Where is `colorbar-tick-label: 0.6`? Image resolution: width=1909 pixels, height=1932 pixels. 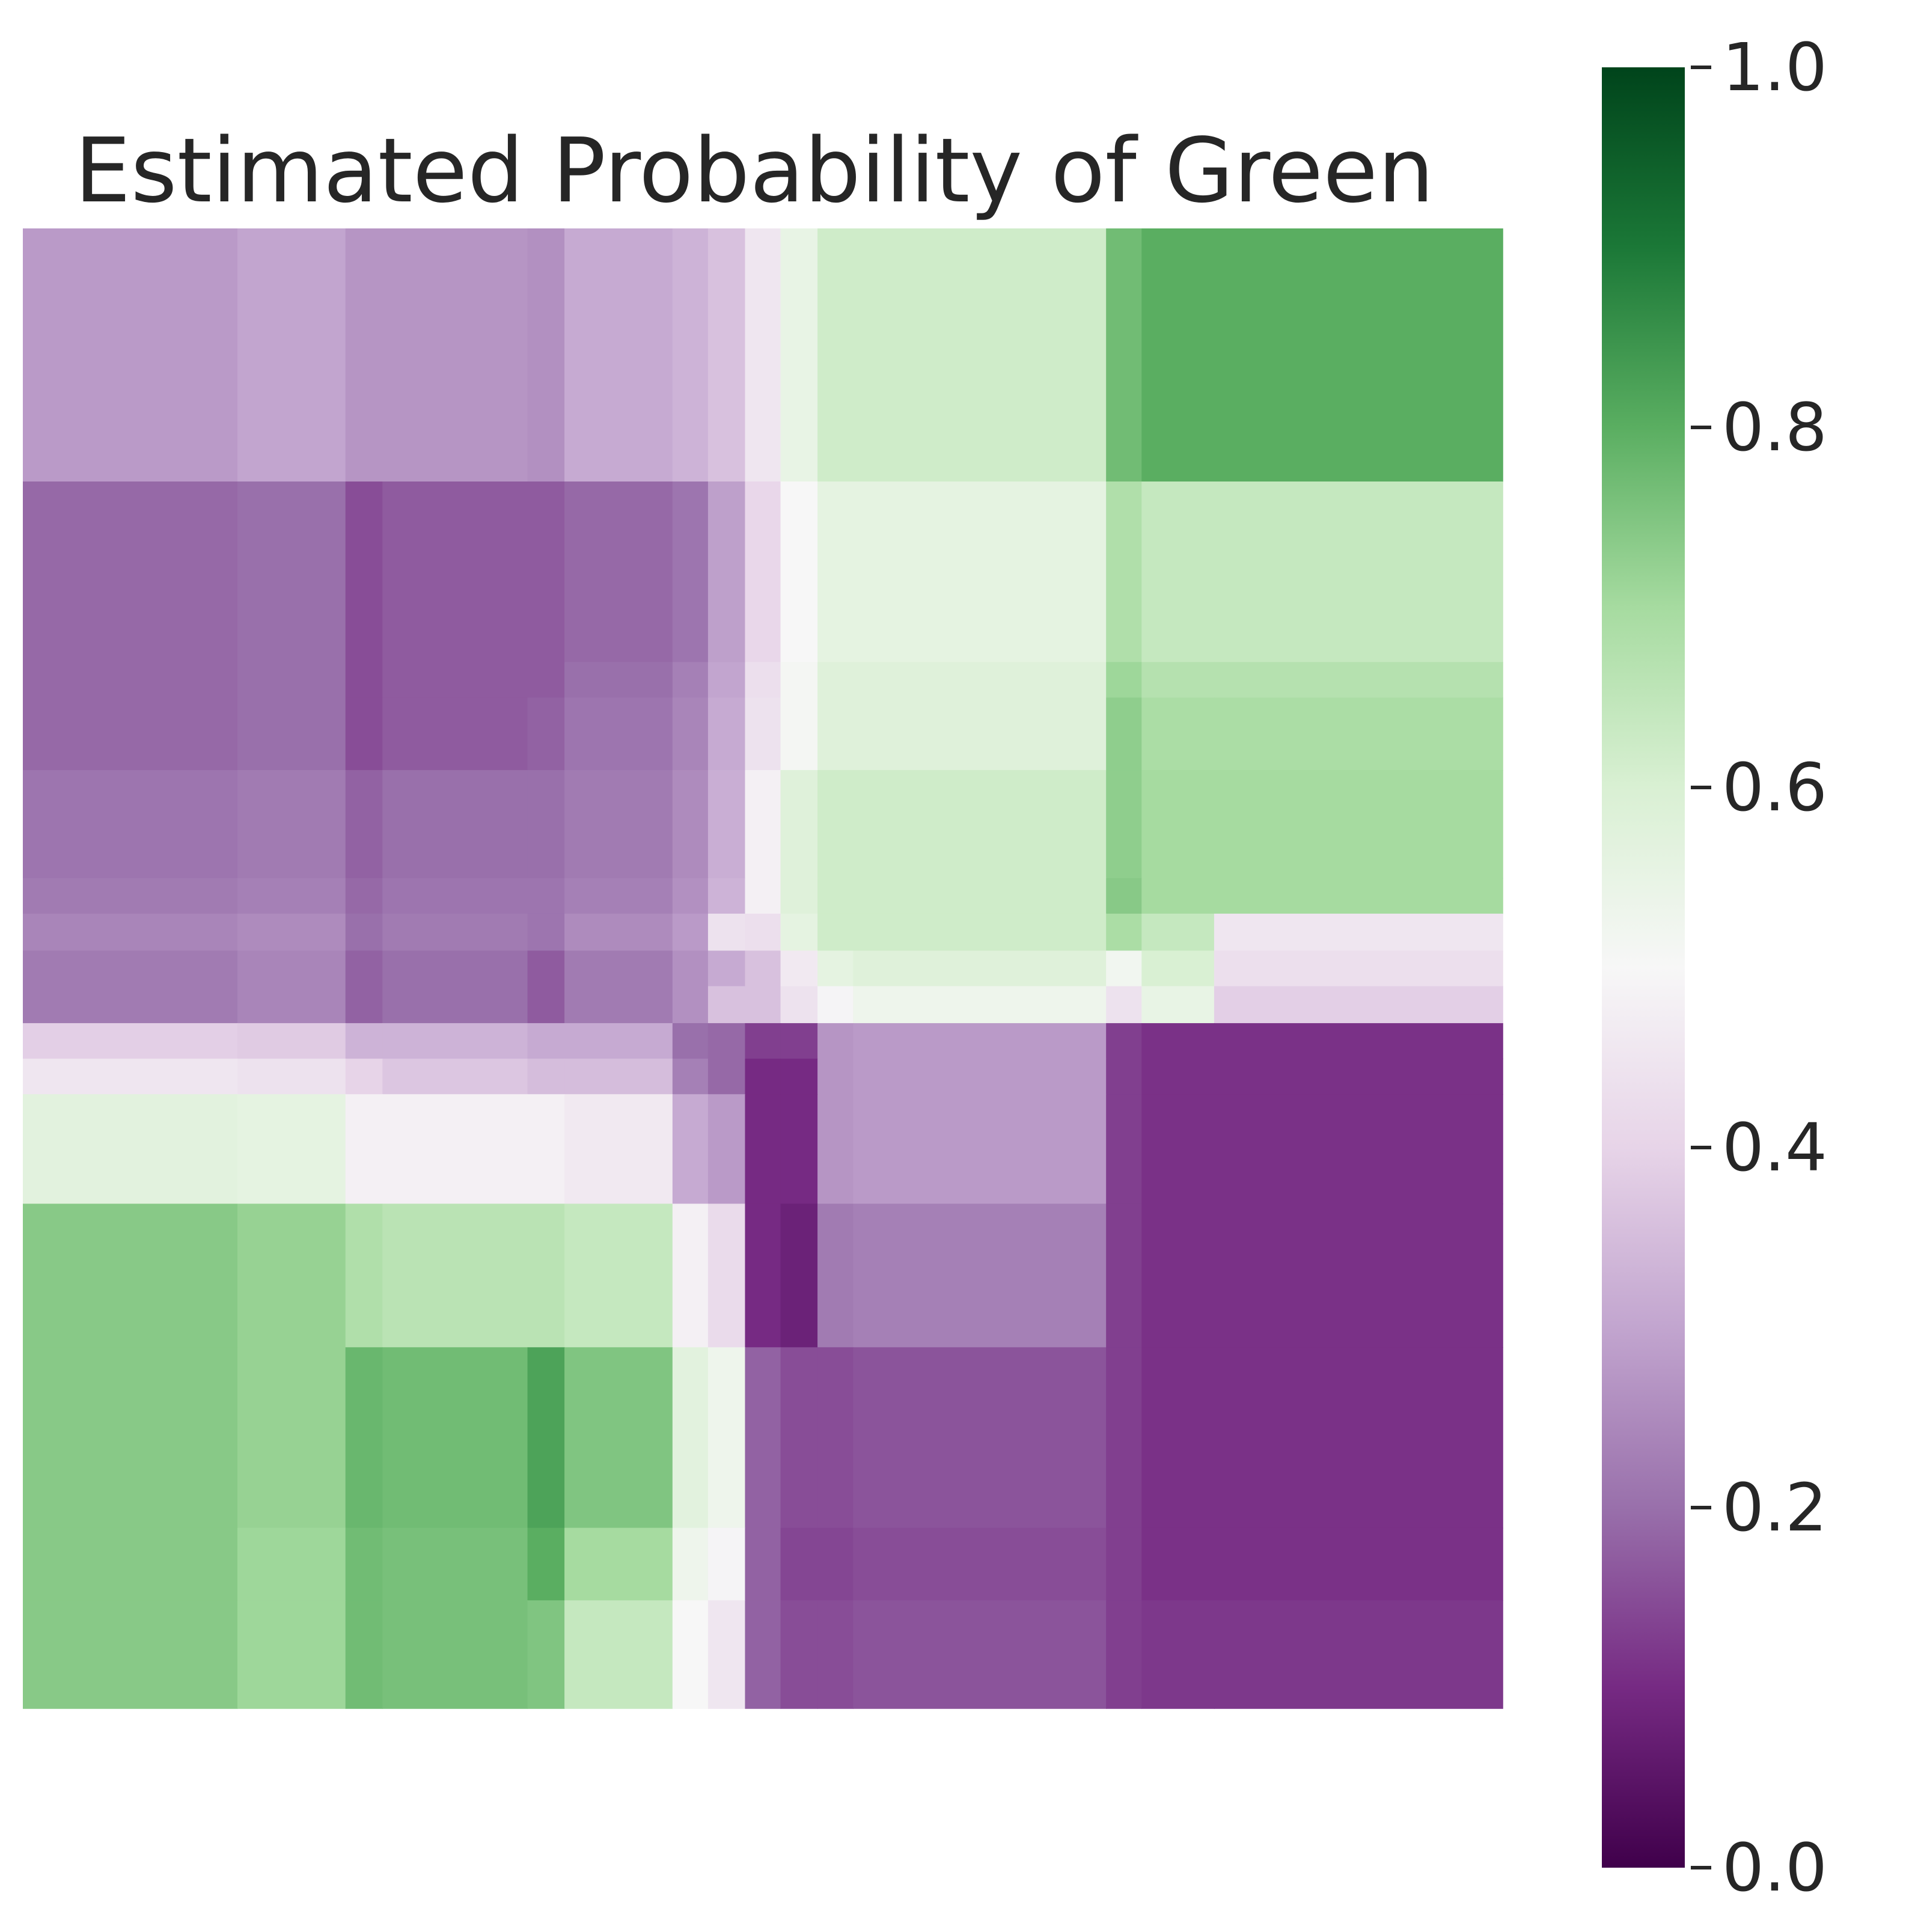 colorbar-tick-label: 0.6 is located at coordinates (1774, 787).